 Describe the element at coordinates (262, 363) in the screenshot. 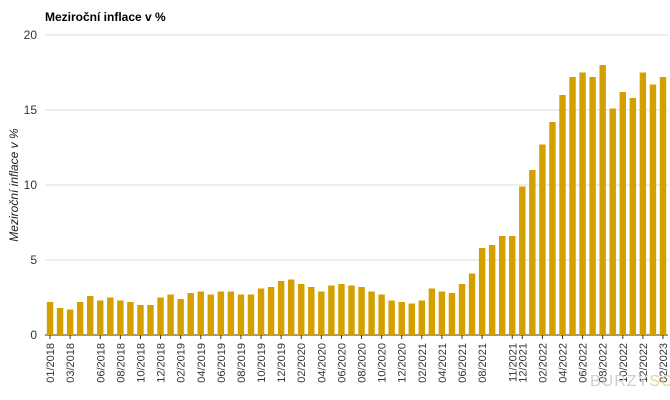

I see `x-tick-label: 10/2019` at that location.